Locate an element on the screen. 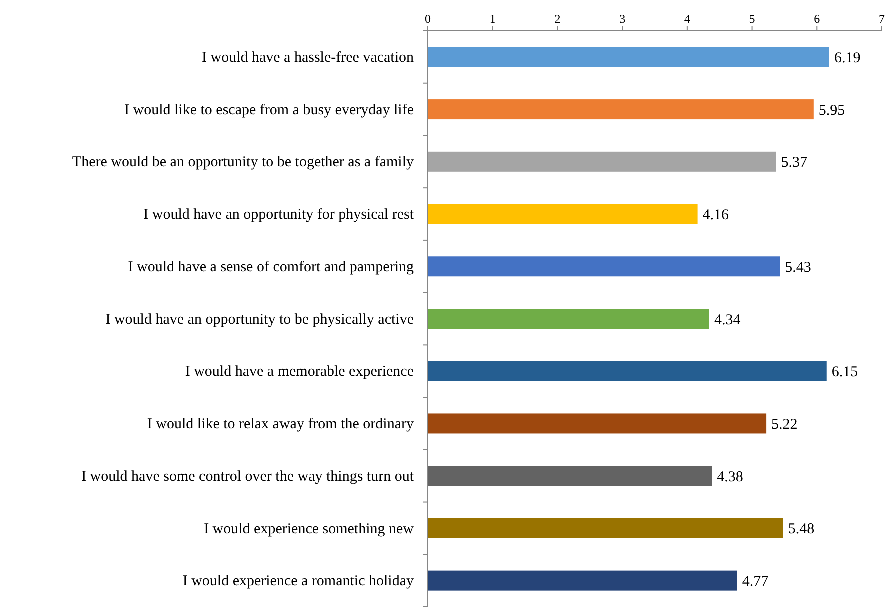  y-tick-label: I would have a hassle-free vacation is located at coordinates (308, 58).